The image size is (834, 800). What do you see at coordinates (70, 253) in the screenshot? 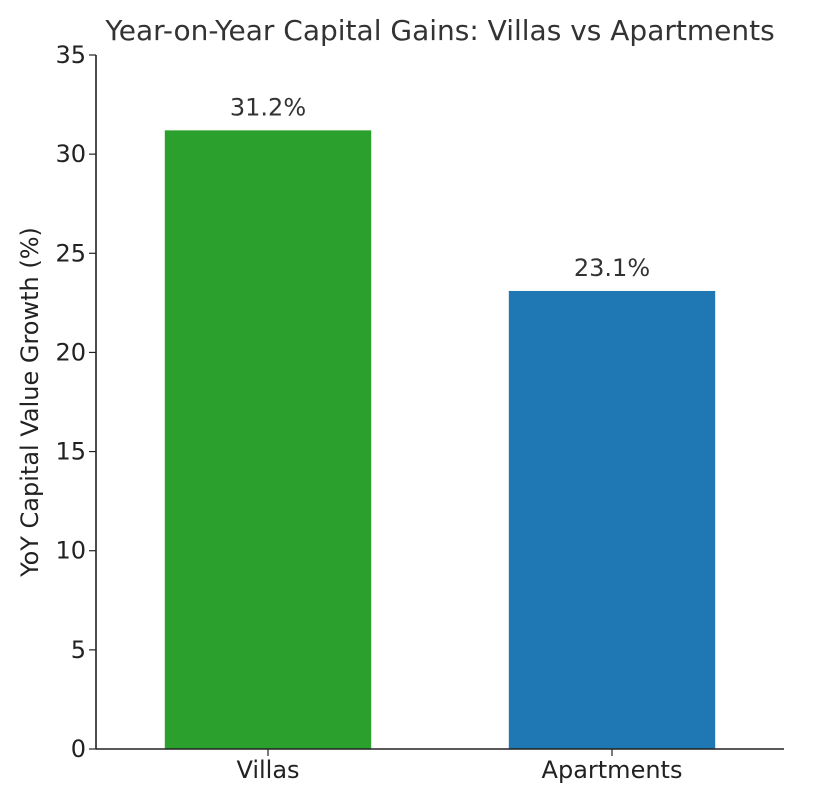
I see `y-tick-label: 25` at bounding box center [70, 253].